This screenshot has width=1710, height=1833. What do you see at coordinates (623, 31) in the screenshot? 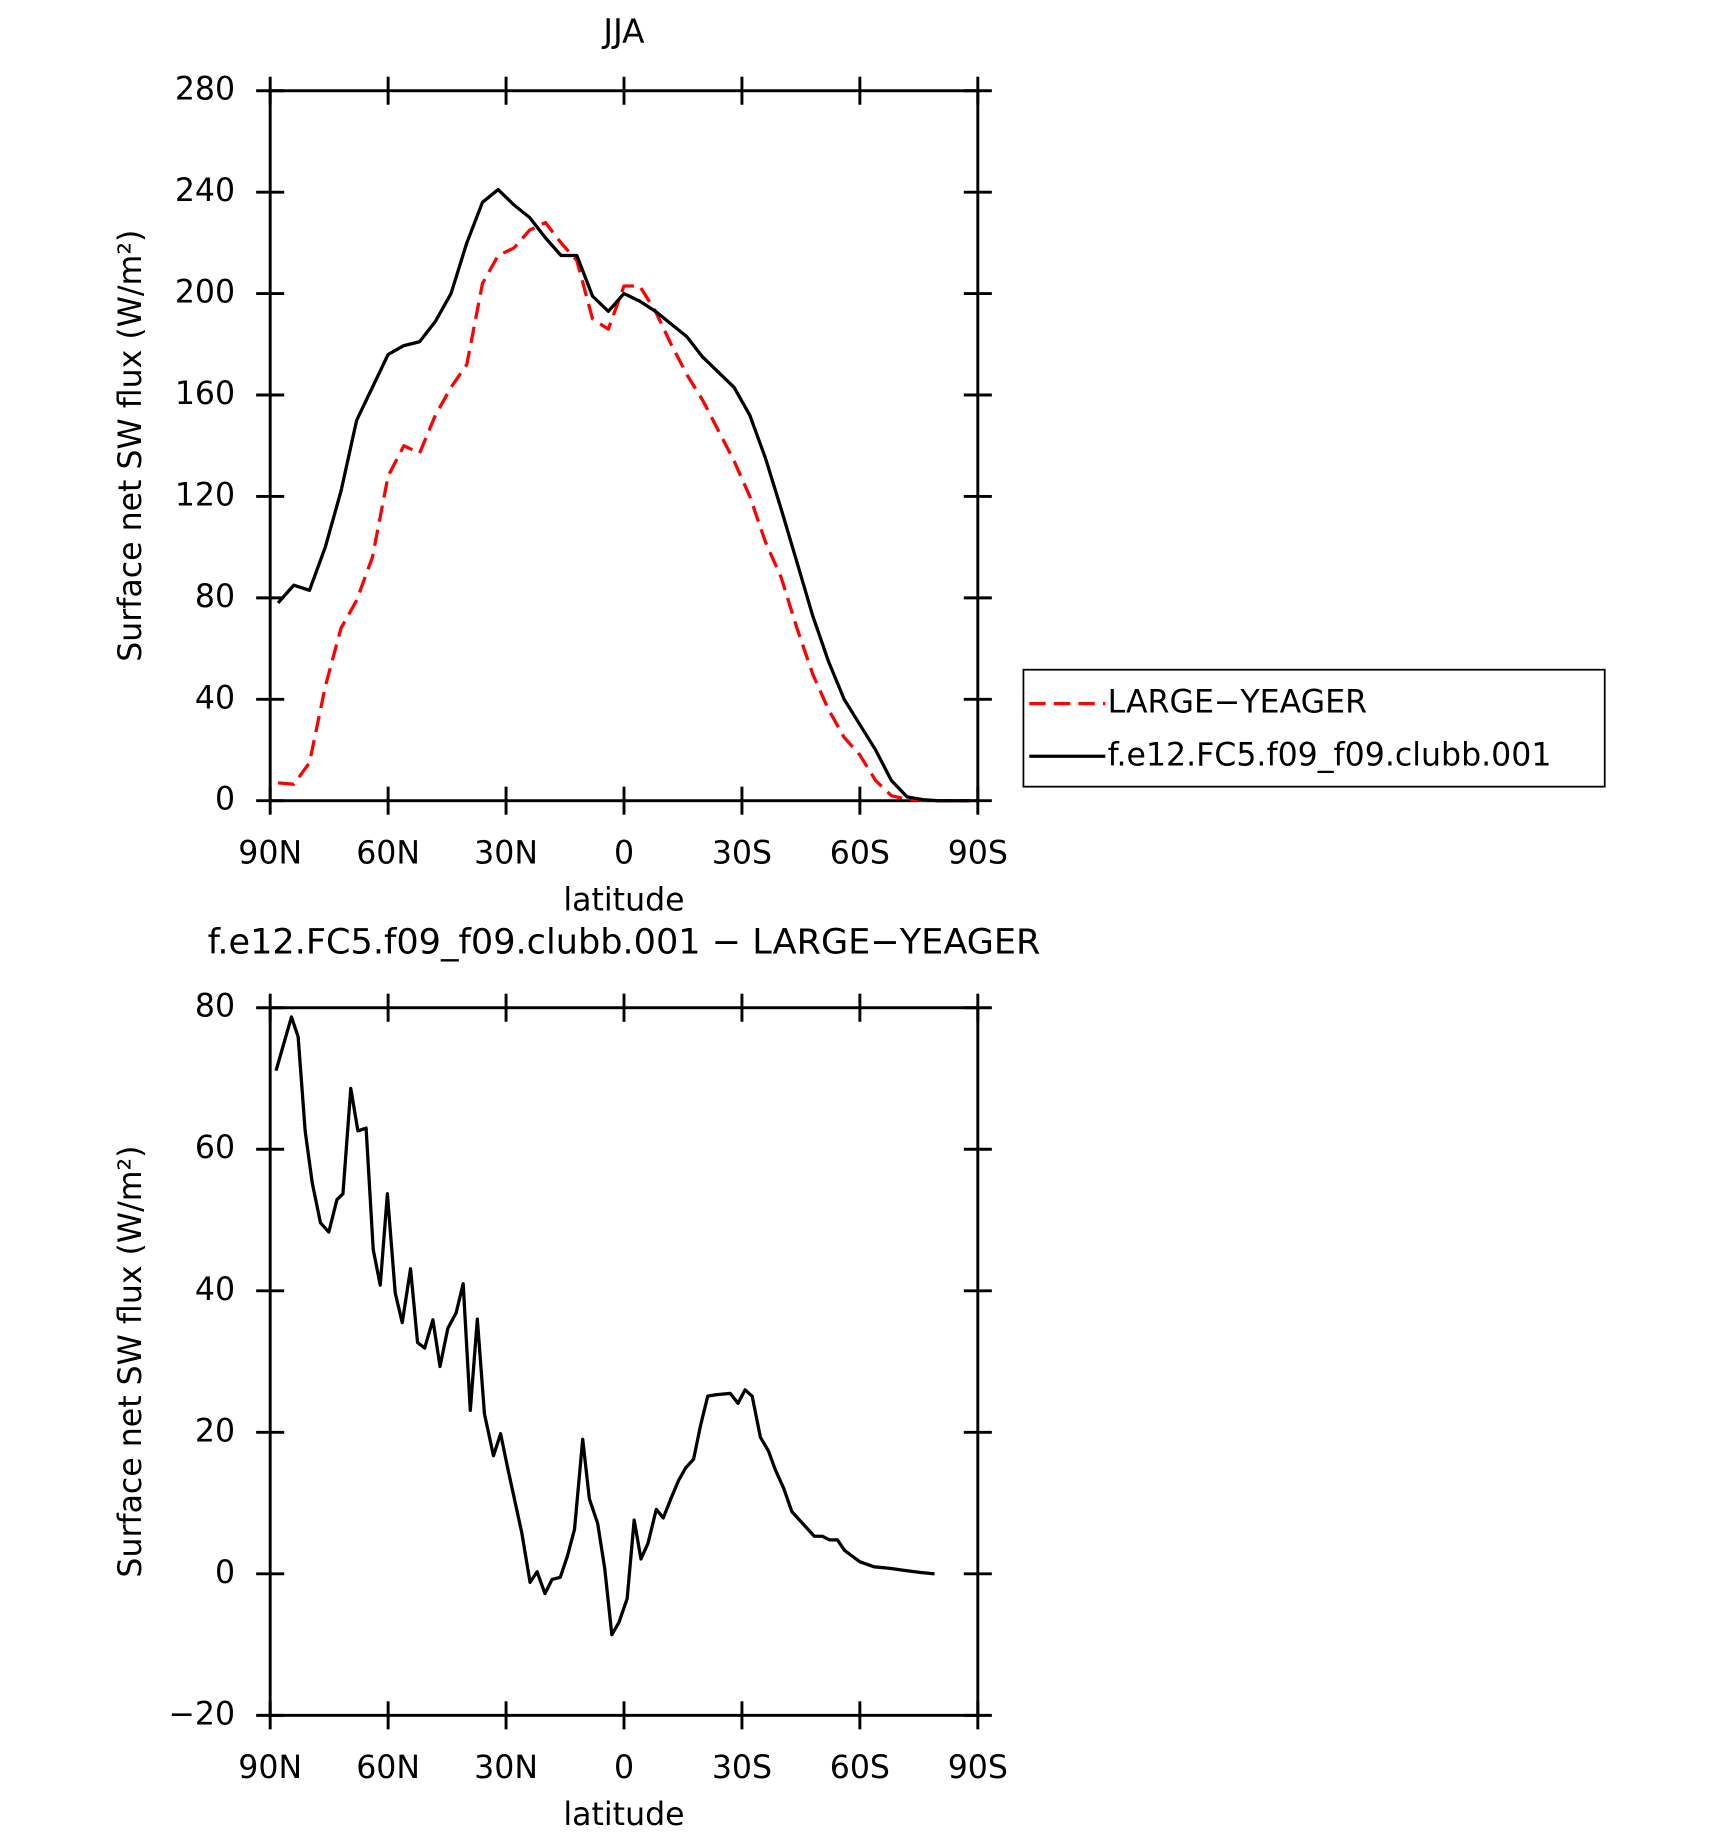
I see `chart-title: JJA` at bounding box center [623, 31].